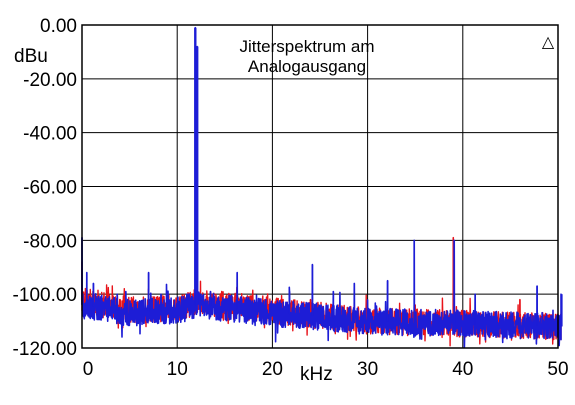 This screenshot has height=405, width=575. Describe the element at coordinates (272, 369) in the screenshot. I see `x-tick-label: 20` at that location.